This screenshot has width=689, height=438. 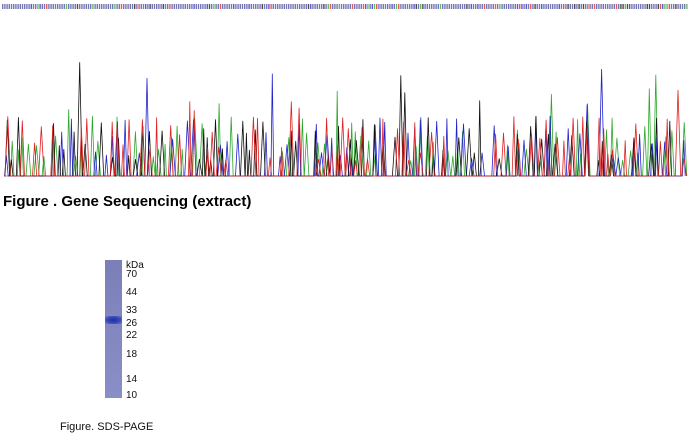 What do you see at coordinates (132, 354) in the screenshot?
I see `marker-label: 18` at bounding box center [132, 354].